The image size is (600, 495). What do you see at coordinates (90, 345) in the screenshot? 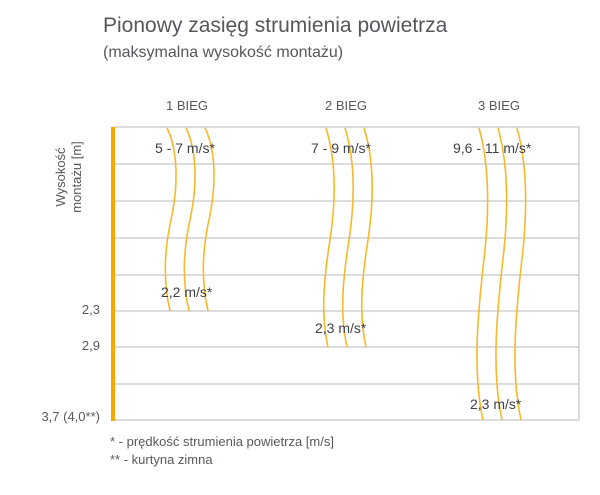
I see `y-tick-2-9: 2,9` at bounding box center [90, 345].